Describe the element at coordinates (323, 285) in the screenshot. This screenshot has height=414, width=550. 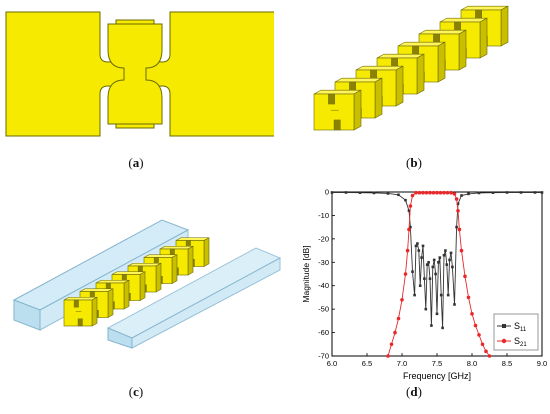
I see `y-tick-label: -40` at that location.